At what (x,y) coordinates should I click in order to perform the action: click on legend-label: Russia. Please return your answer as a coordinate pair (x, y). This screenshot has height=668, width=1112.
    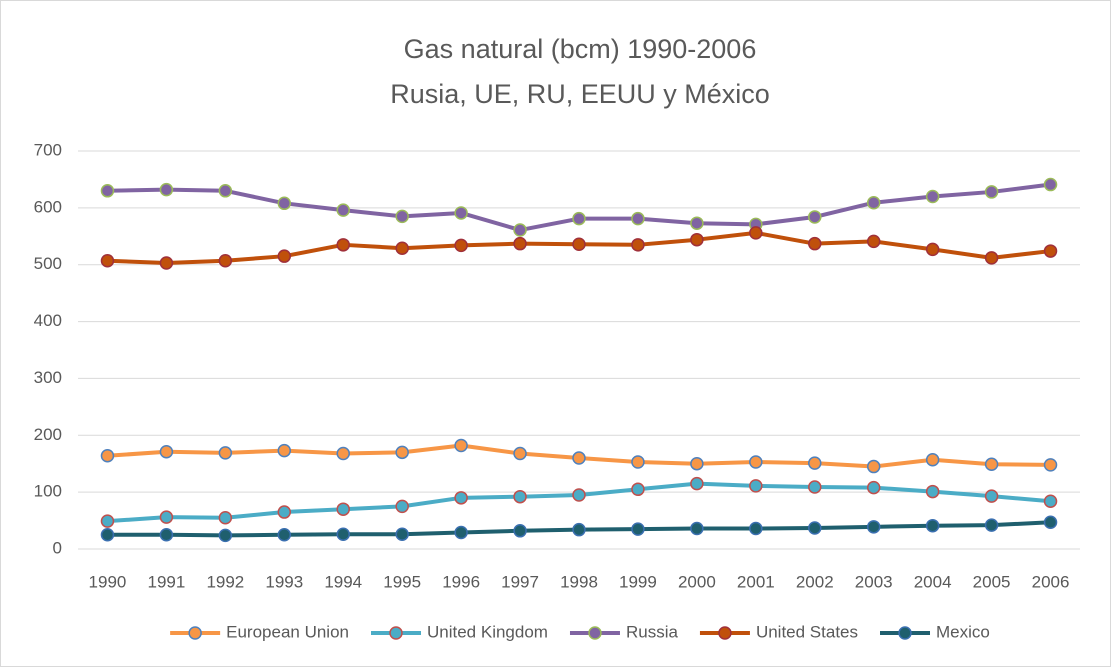
    Looking at the image, I should click on (652, 631).